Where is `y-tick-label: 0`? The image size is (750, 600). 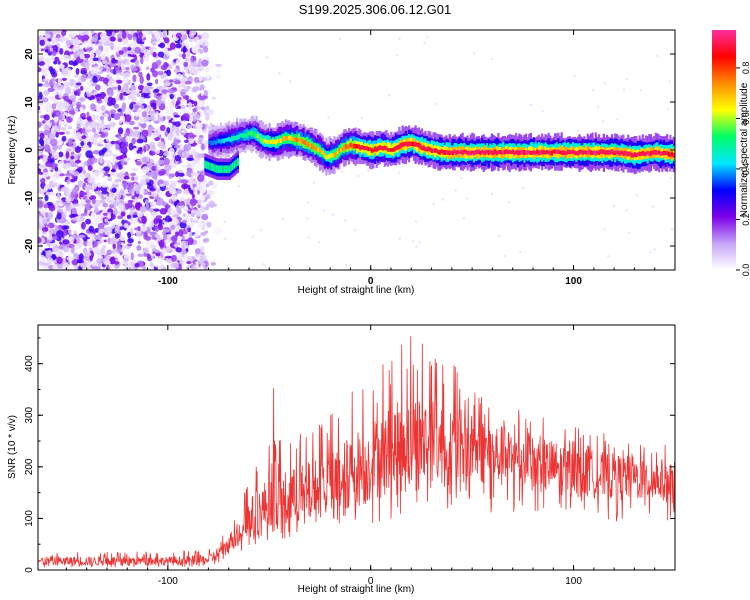
y-tick-label: 0 is located at coordinates (29, 570).